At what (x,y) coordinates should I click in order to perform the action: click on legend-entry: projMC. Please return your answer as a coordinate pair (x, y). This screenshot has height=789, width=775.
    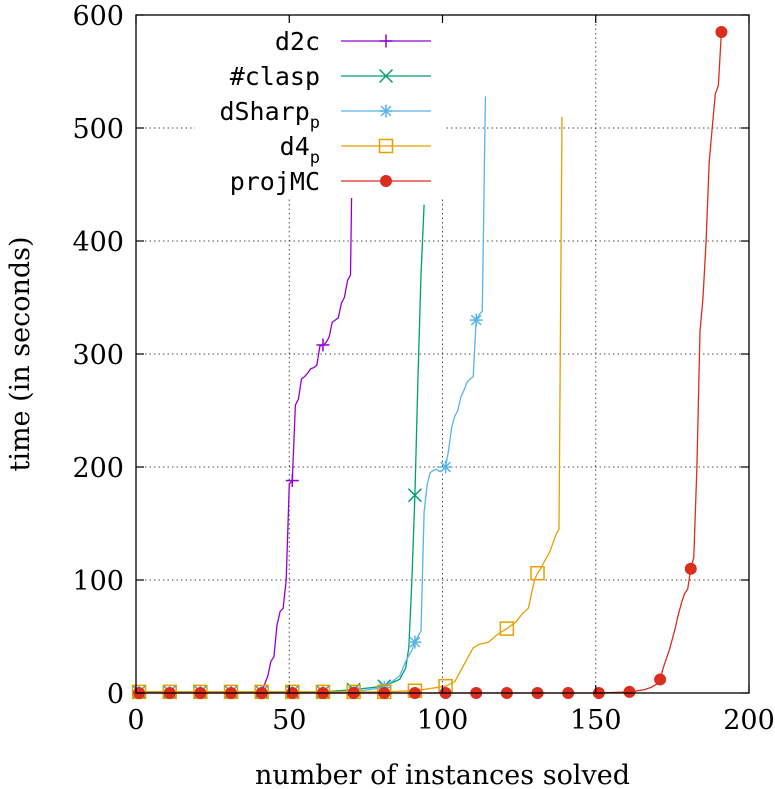
    Looking at the image, I should click on (330, 181).